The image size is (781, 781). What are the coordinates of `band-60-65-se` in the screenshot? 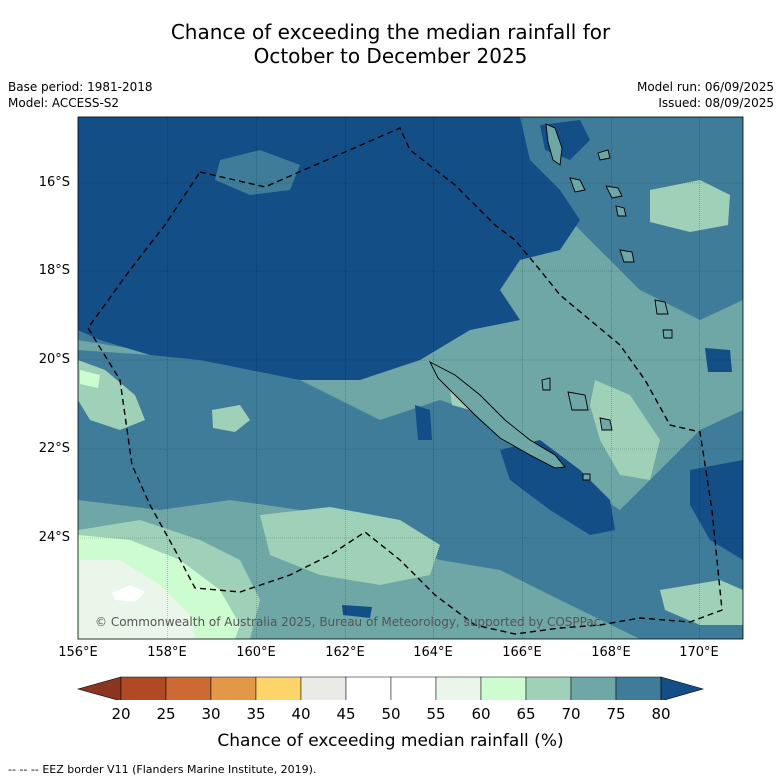 It's located at (701, 602).